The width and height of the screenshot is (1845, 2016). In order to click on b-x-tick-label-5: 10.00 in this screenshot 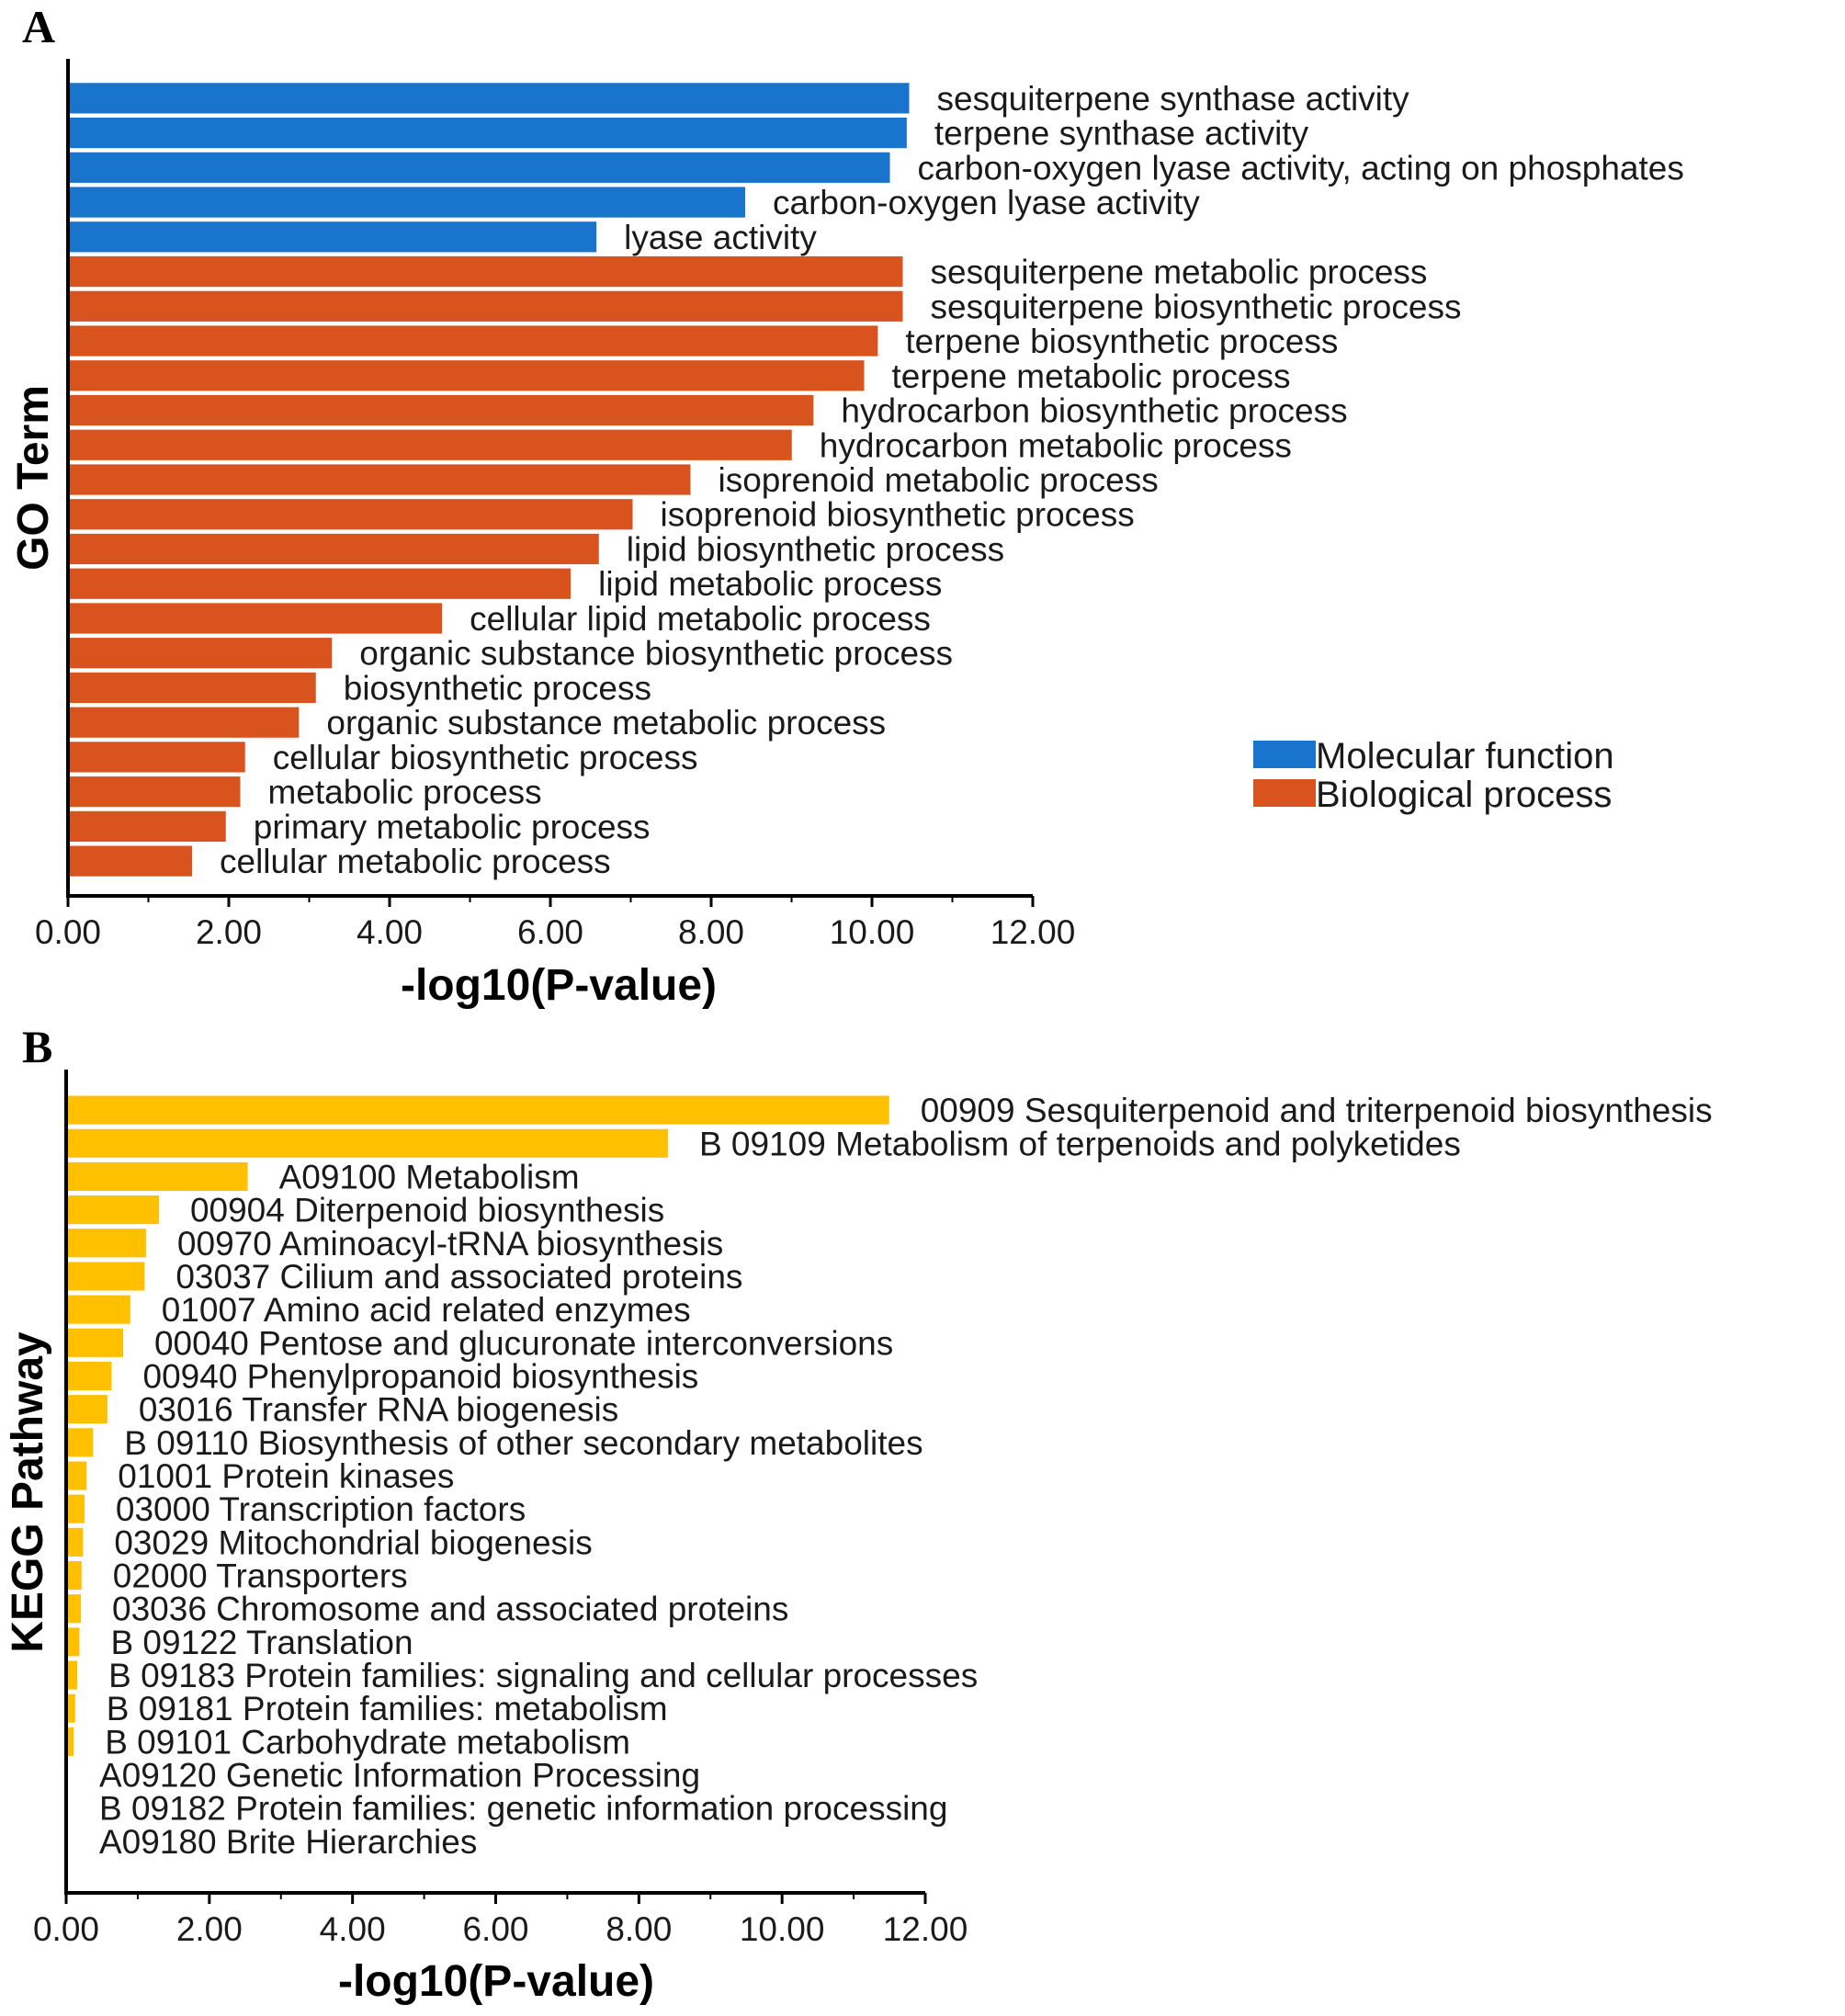, I will do `click(782, 1929)`.